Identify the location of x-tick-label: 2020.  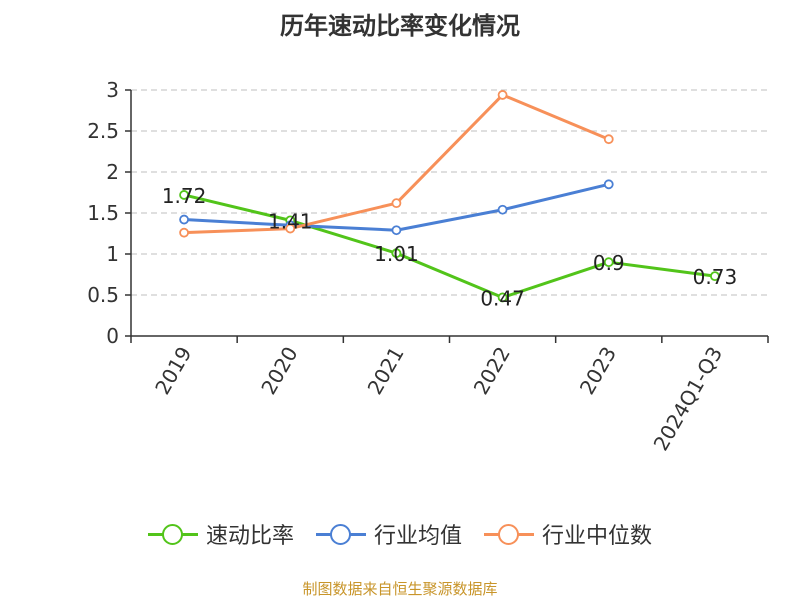
(279, 371).